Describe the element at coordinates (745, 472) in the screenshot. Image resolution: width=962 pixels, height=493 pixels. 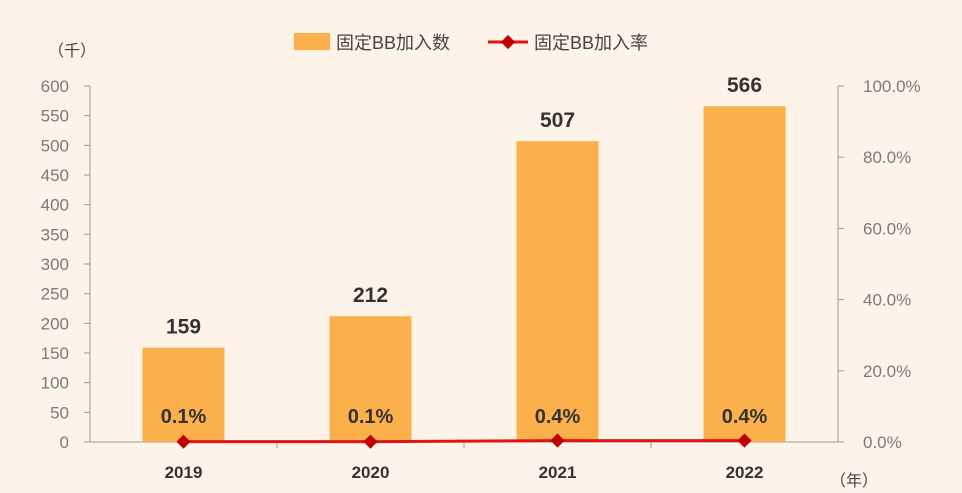
I see `x-tick-label: 2022` at that location.